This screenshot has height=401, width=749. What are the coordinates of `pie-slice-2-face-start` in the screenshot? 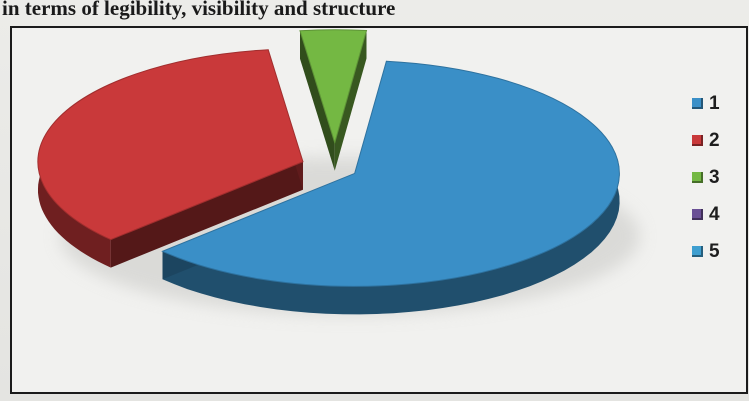 It's located at (206, 214).